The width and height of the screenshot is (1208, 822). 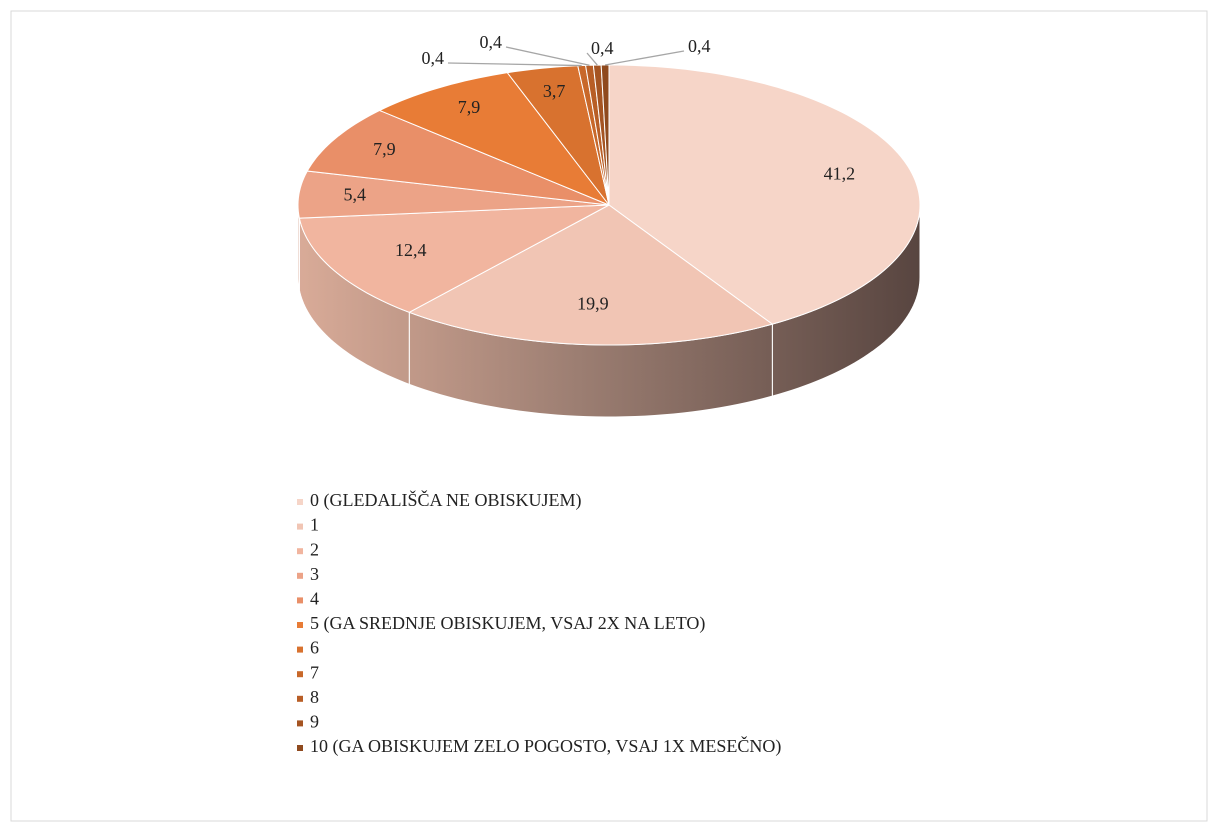 What do you see at coordinates (354, 194) in the screenshot?
I see `data-label: 5,4` at bounding box center [354, 194].